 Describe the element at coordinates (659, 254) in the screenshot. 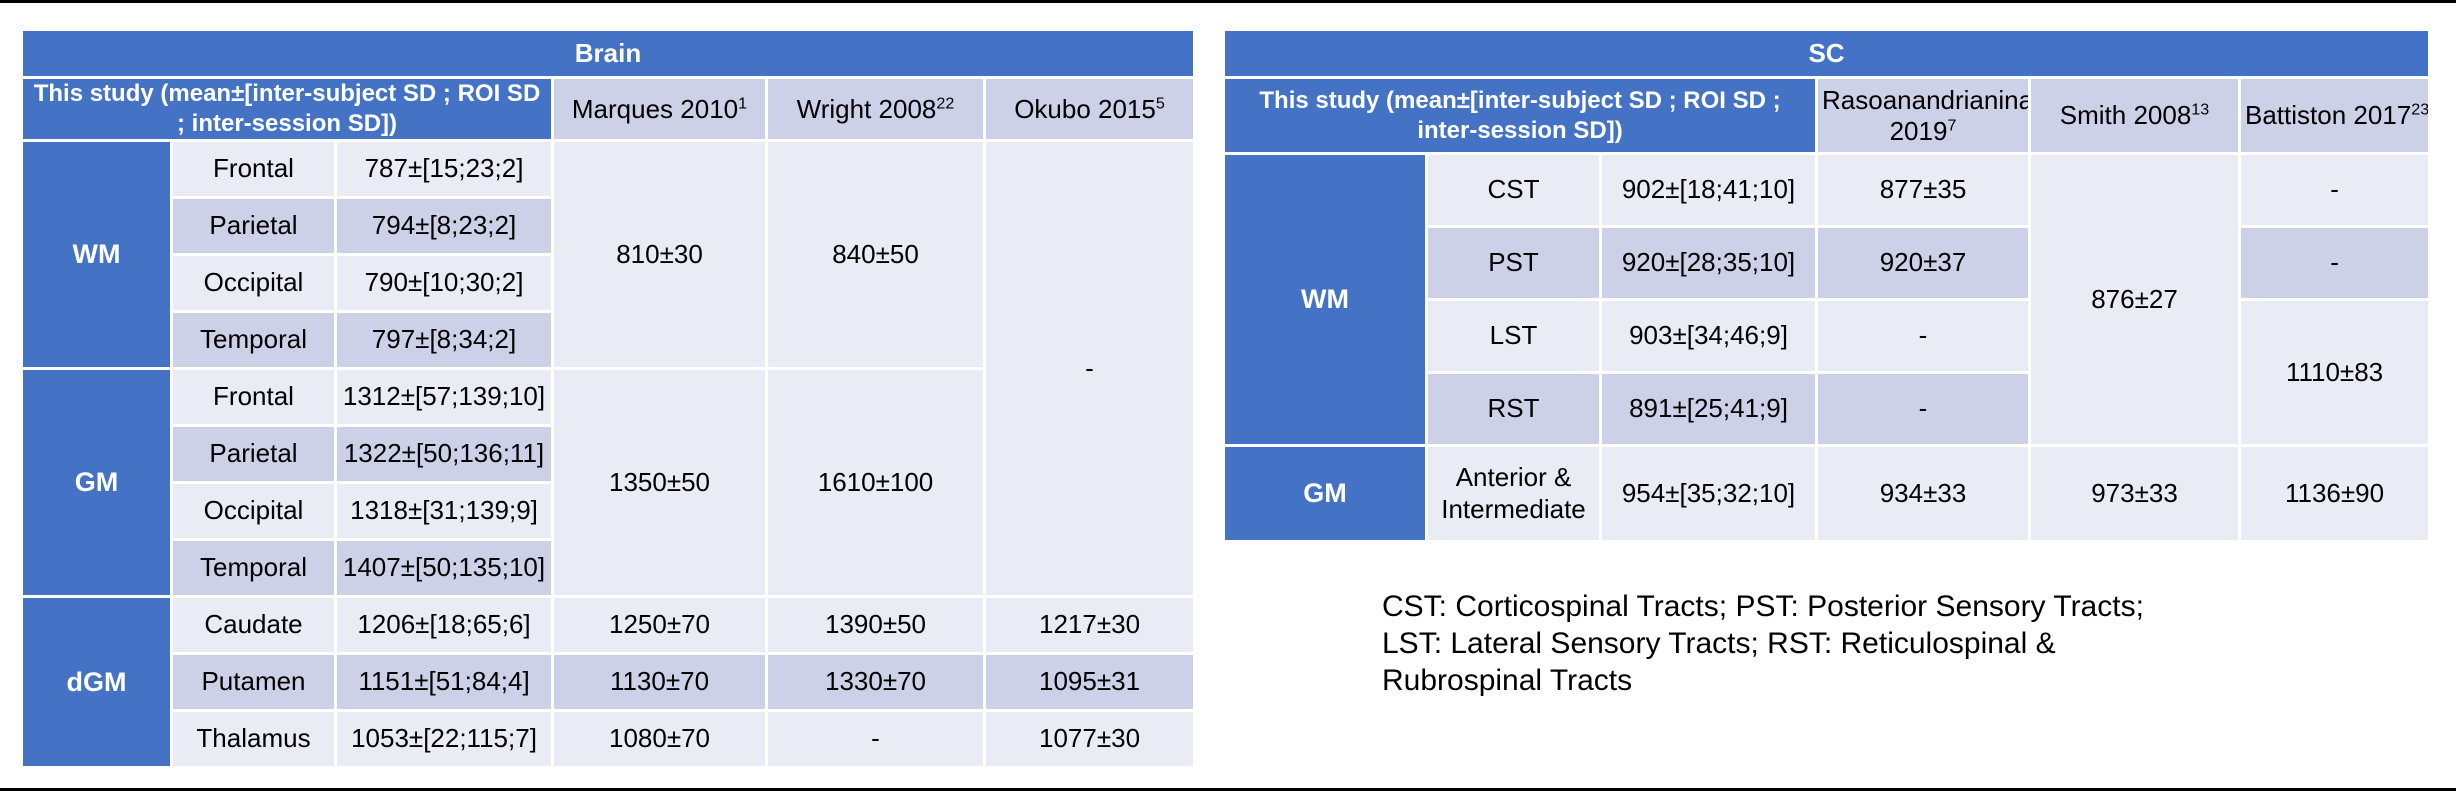

I see `brain-wm-marques-value: 810±30` at that location.